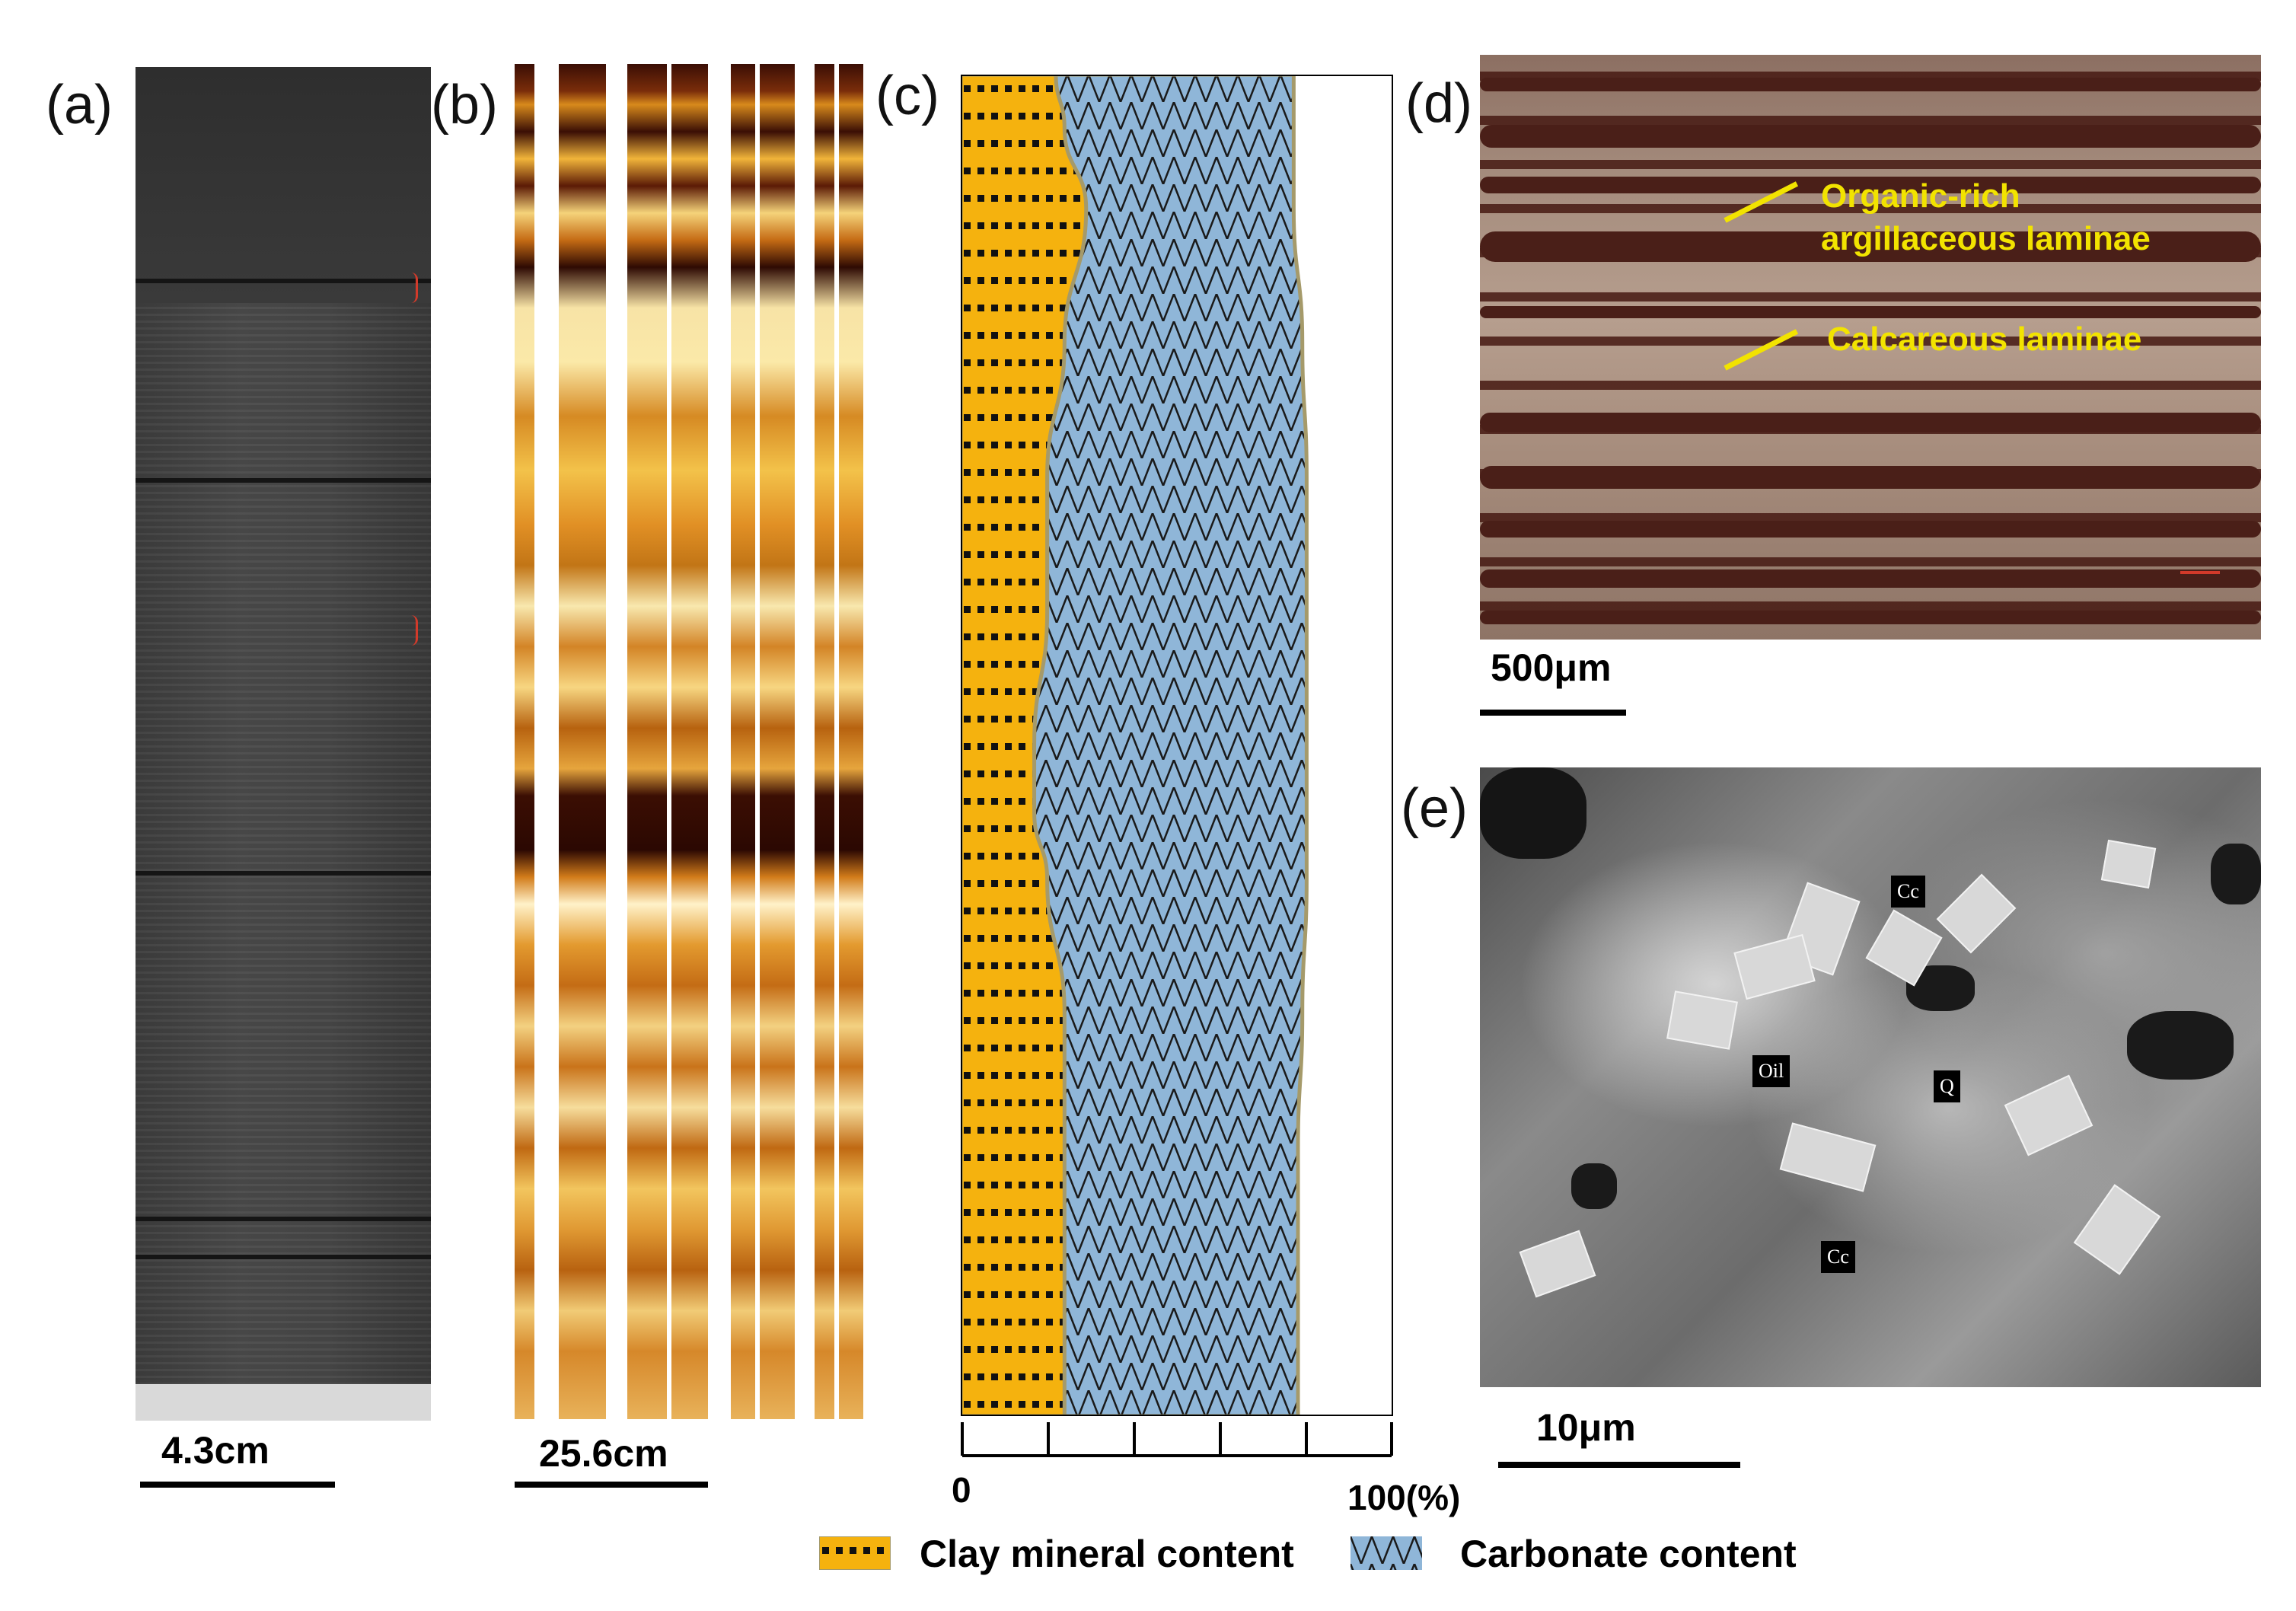 This screenshot has width=2296, height=1611. What do you see at coordinates (283, 185) in the screenshot?
I see `core-top-section` at bounding box center [283, 185].